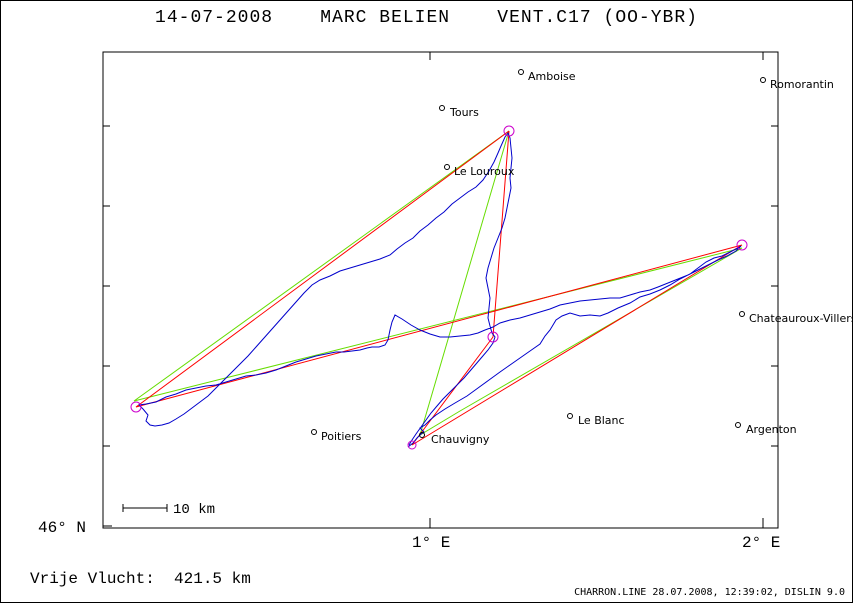 Image resolution: width=853 pixels, height=603 pixels. What do you see at coordinates (761, 543) in the screenshot?
I see `longitude-label-2e: 2° E` at bounding box center [761, 543].